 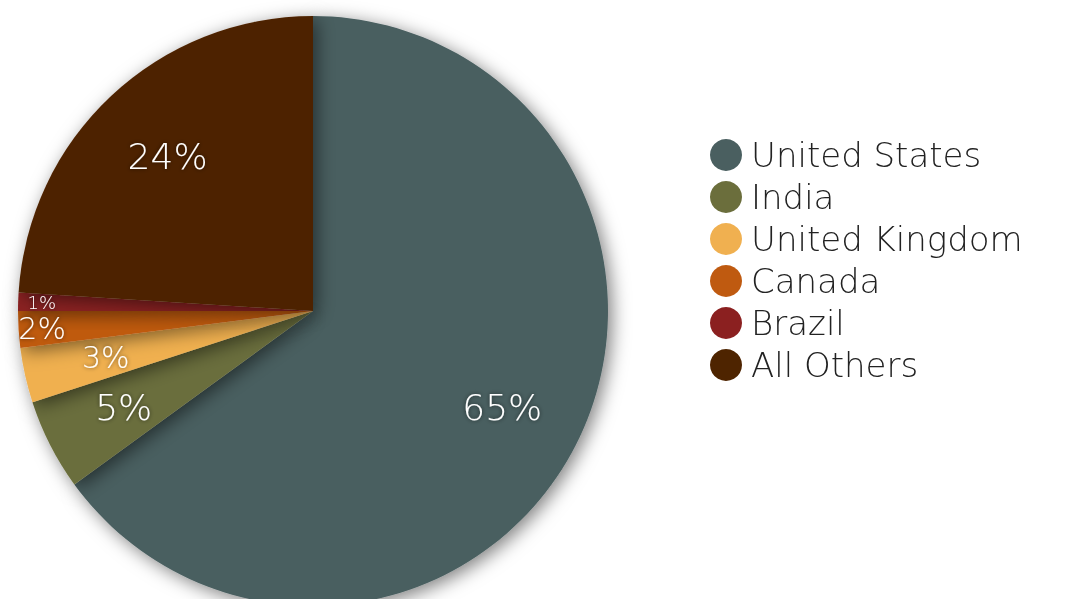 I want to click on legend-label: Canada, so click(x=816, y=281).